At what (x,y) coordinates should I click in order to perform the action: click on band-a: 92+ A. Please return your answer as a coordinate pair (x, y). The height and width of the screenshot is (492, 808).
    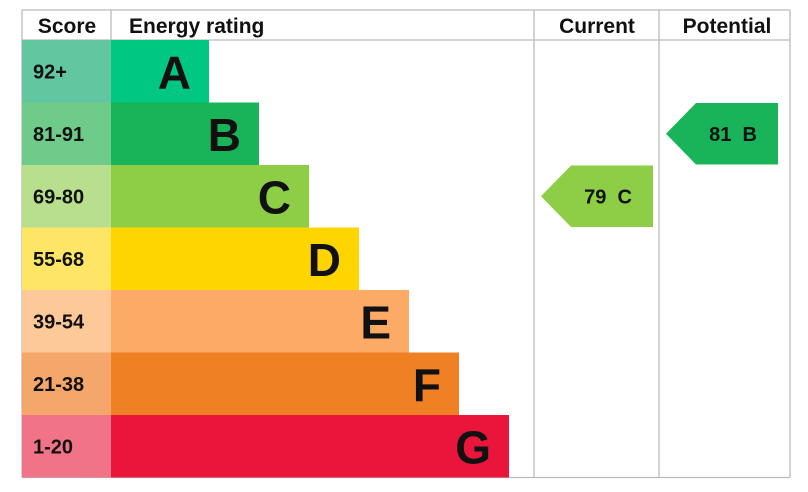
    Looking at the image, I should click on (115, 71).